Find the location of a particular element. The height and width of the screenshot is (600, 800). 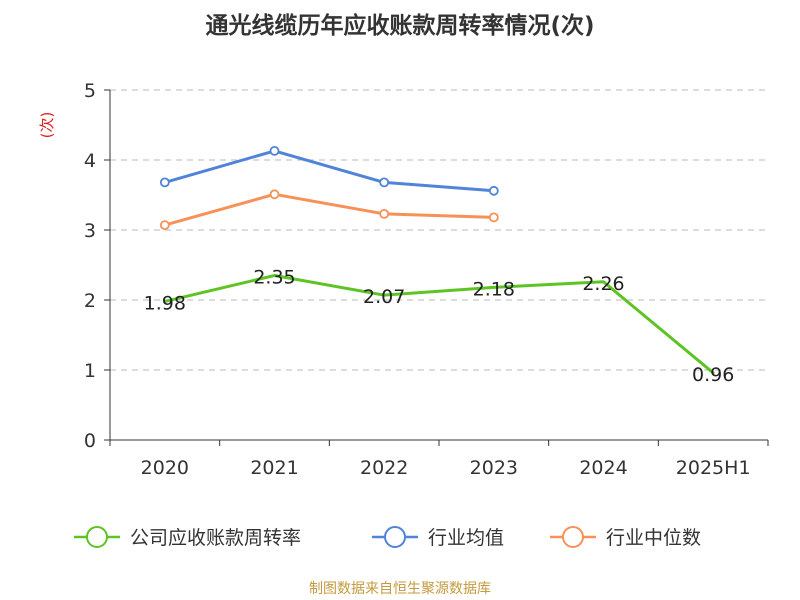

legend-item: 行业中位数 is located at coordinates (625, 537).